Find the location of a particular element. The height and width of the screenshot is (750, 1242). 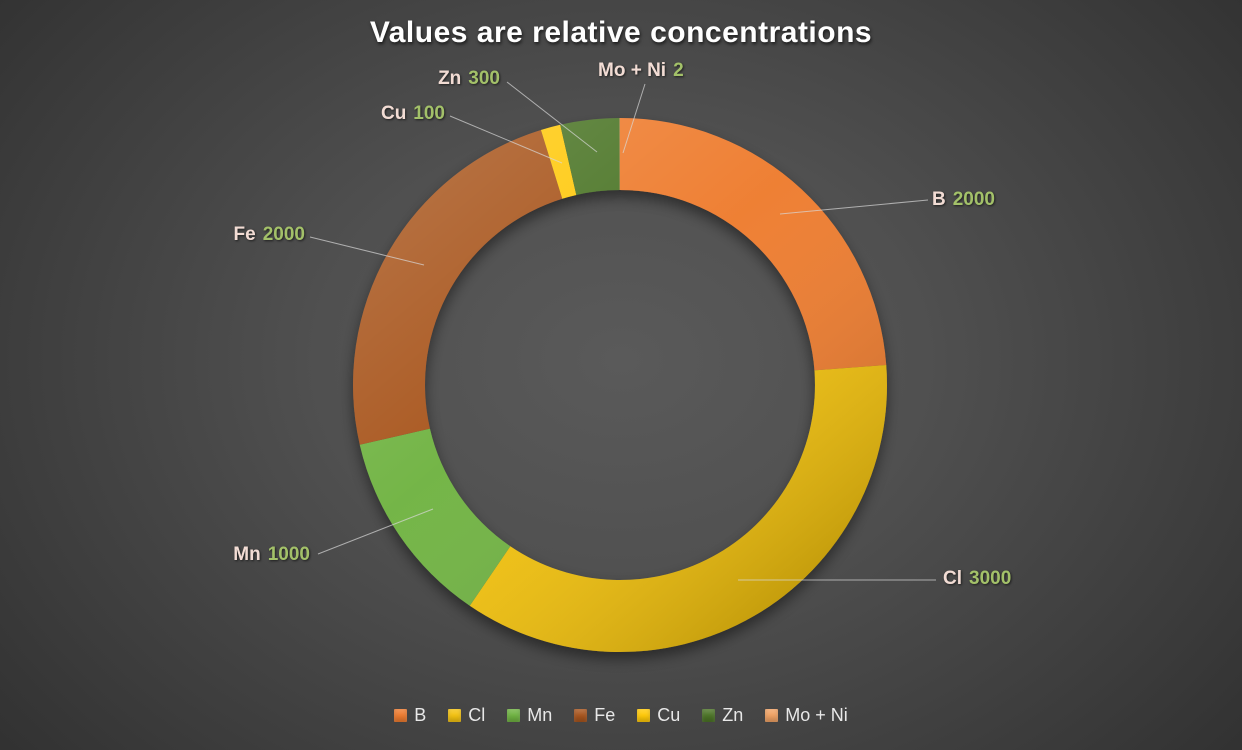

legend-label: Fe is located at coordinates (605, 715).